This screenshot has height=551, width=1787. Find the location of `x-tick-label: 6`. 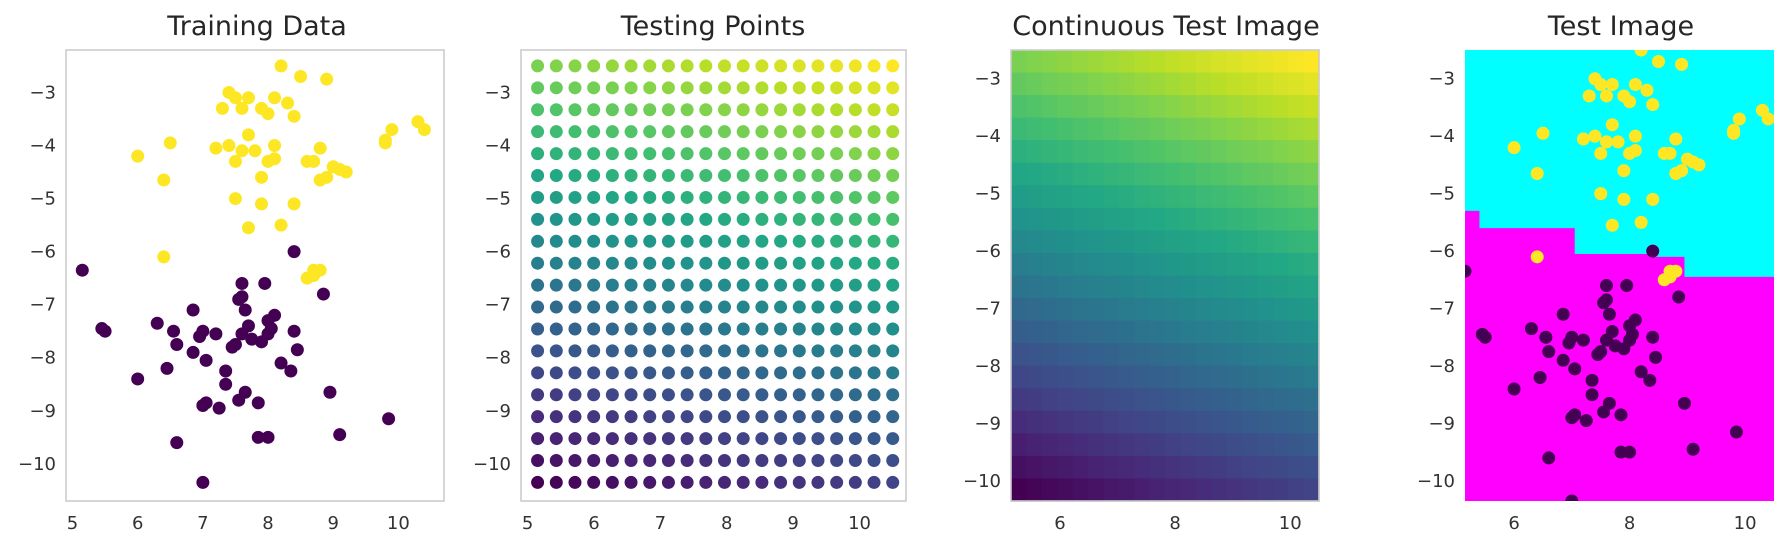

x-tick-label: 6 is located at coordinates (593, 523).